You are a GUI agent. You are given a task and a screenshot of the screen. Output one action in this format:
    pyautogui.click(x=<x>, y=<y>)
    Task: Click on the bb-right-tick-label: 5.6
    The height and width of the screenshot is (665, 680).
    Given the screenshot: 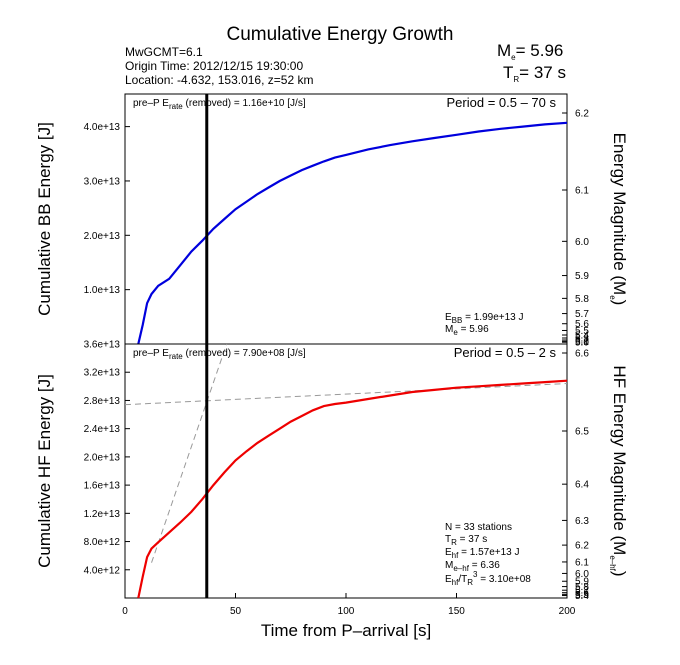 What is the action you would take?
    pyautogui.click(x=582, y=324)
    